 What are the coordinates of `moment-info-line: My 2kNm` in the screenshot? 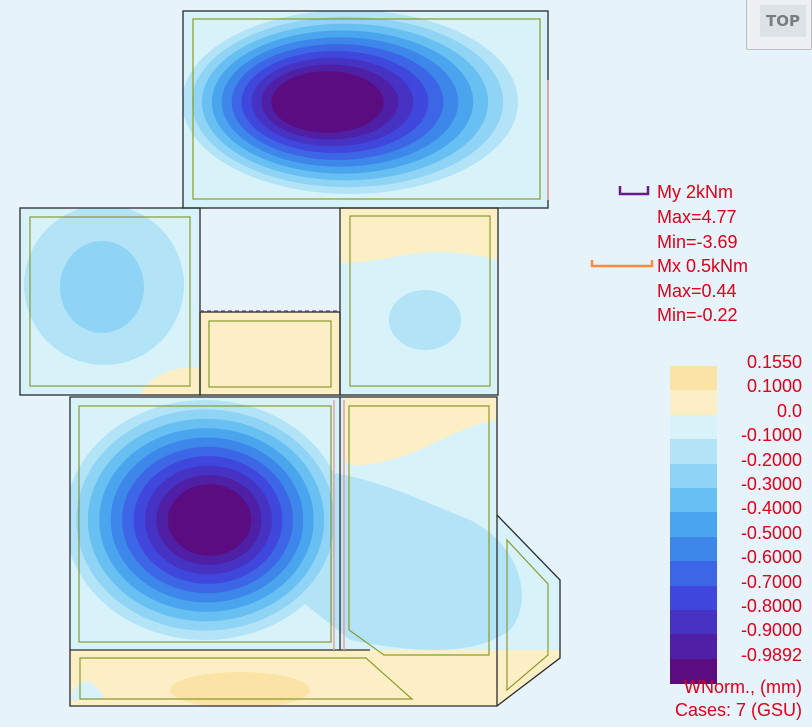 It's located at (695, 192).